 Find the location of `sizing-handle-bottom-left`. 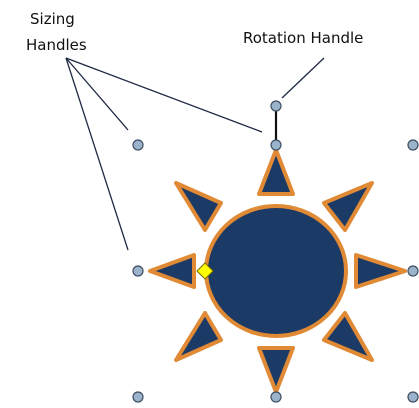

sizing-handle-bottom-left is located at coordinates (138, 397).